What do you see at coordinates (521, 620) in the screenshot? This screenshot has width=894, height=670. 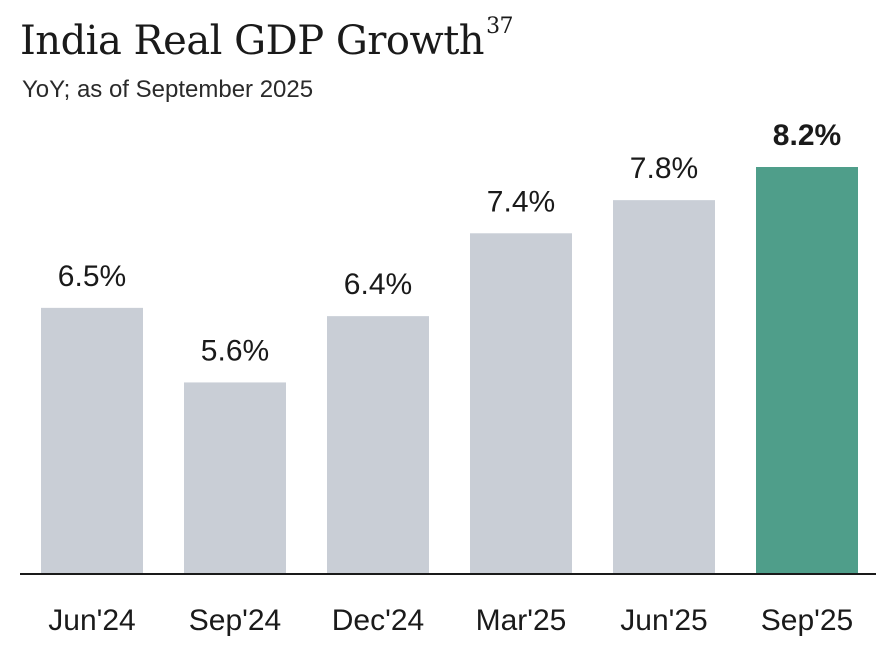 I see `x-tick-label-3: Mar'25` at bounding box center [521, 620].